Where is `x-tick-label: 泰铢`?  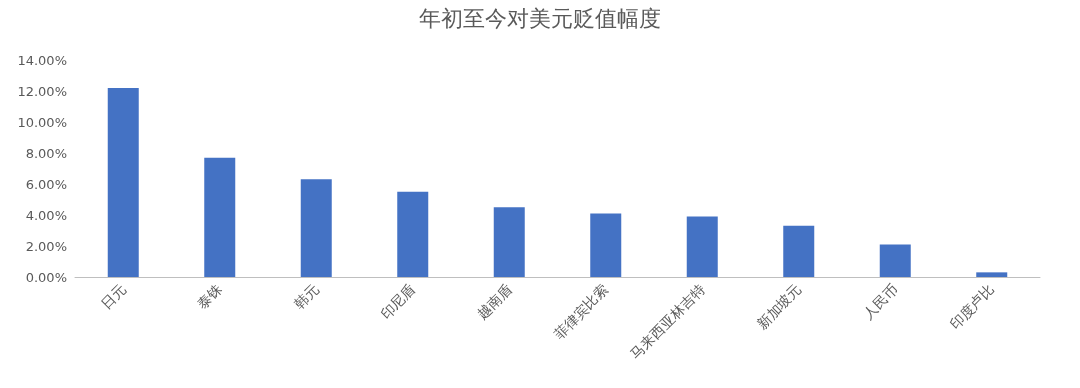 x-tick-label: 泰铢 is located at coordinates (210, 297).